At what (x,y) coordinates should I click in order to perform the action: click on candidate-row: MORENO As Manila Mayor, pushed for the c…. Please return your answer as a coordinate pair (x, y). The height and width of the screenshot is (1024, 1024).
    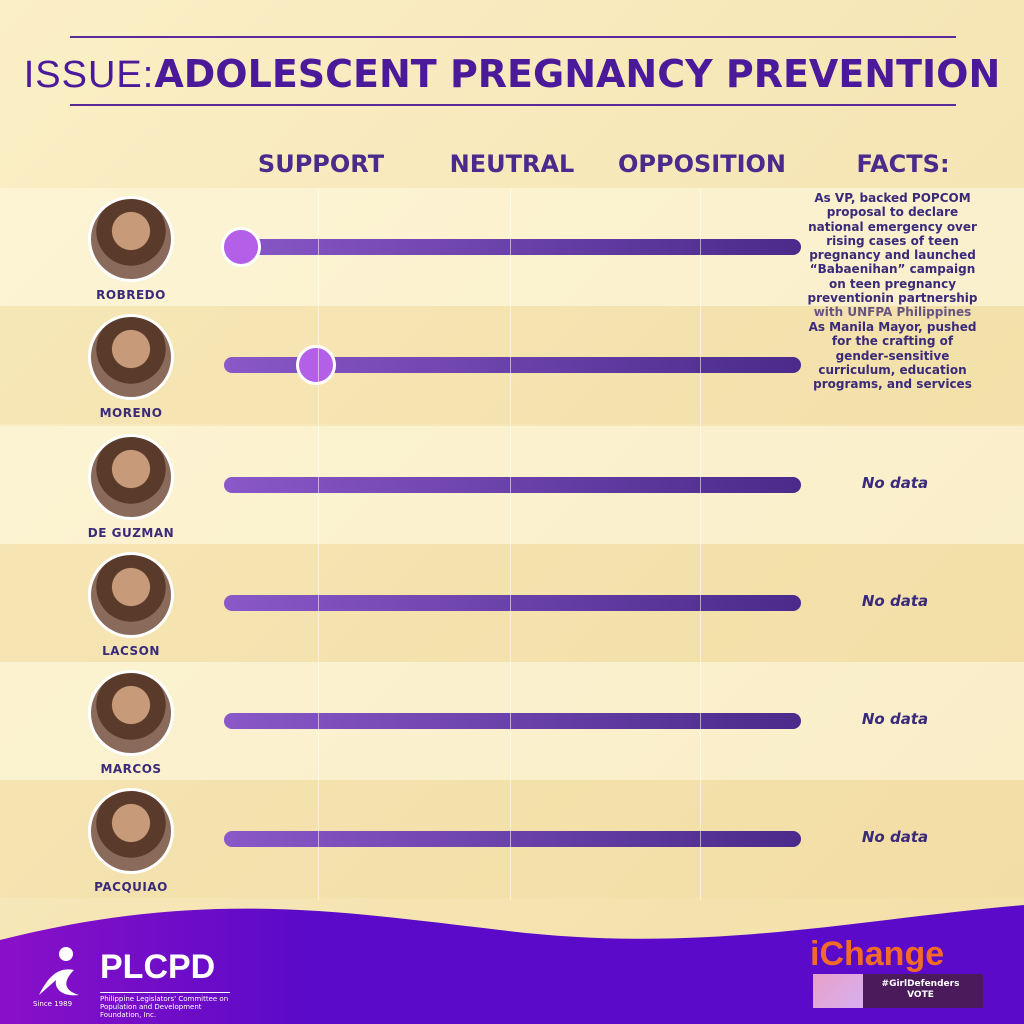
    Looking at the image, I should click on (512, 365).